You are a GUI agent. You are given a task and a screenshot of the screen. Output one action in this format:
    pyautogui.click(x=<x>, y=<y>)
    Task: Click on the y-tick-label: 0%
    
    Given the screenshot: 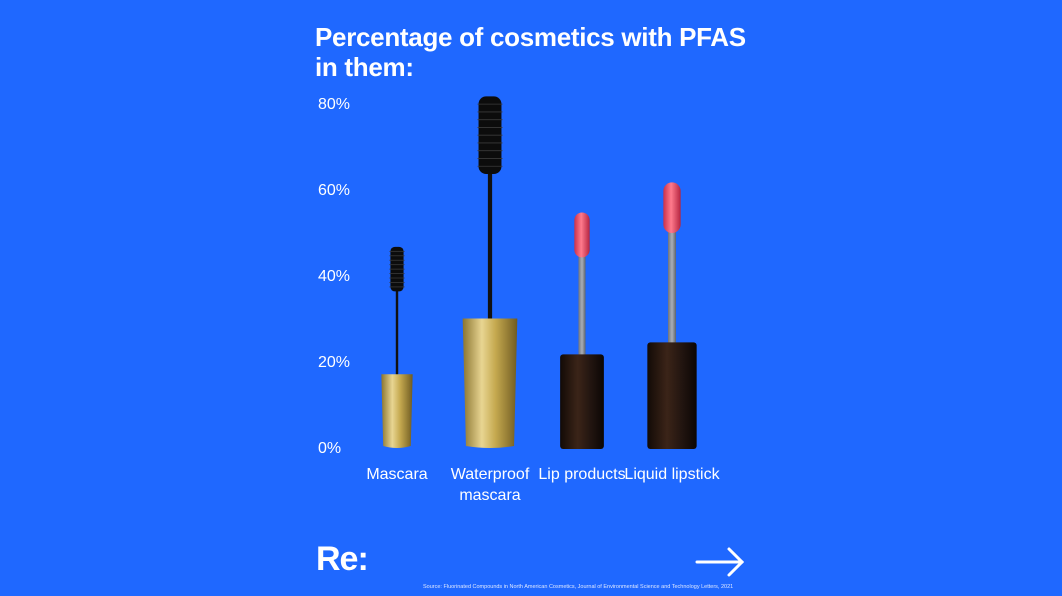 What is the action you would take?
    pyautogui.click(x=330, y=448)
    